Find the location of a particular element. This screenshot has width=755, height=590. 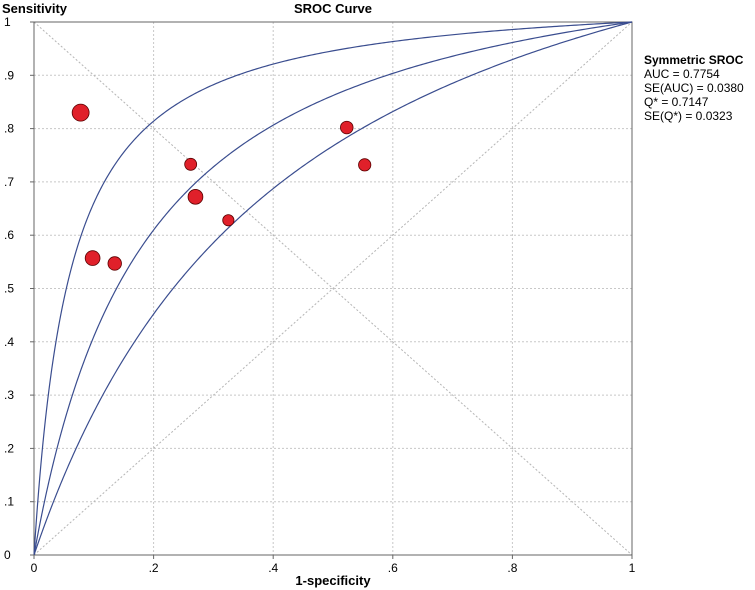

y-tick-label-9: .9 is located at coordinates (9, 75).